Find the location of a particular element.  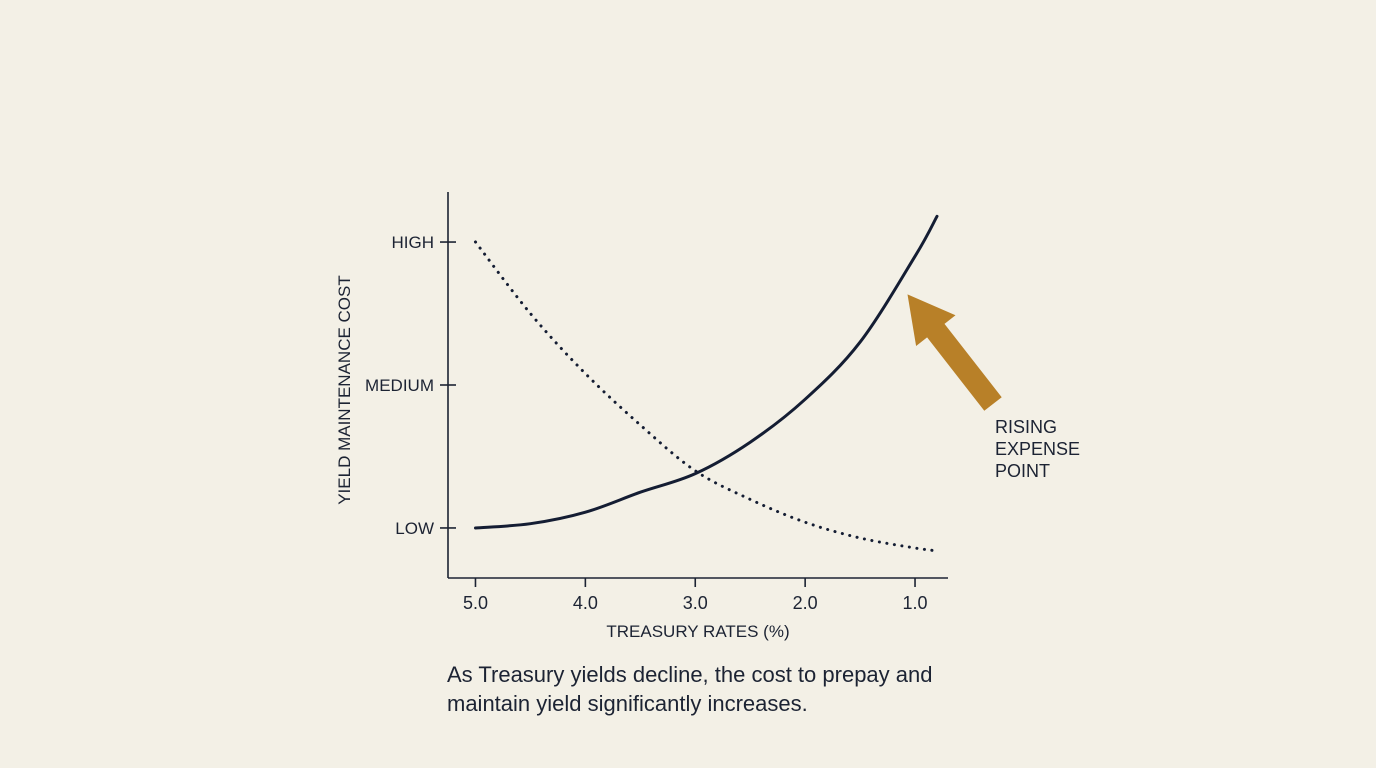

y-tick-label: LOW is located at coordinates (414, 528).